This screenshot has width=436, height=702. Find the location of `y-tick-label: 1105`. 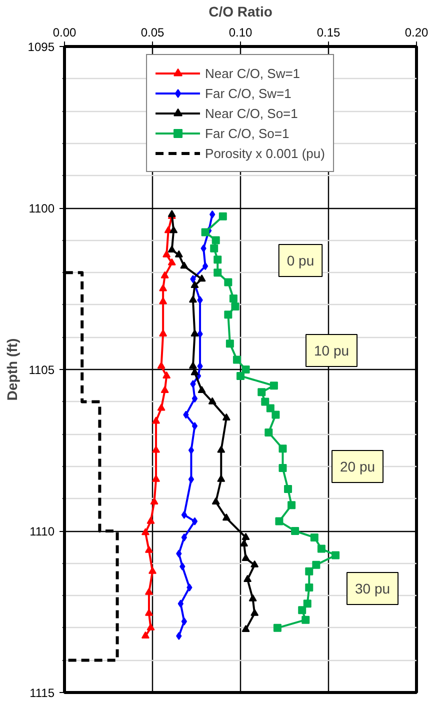

y-tick-label: 1105 is located at coordinates (41, 370).